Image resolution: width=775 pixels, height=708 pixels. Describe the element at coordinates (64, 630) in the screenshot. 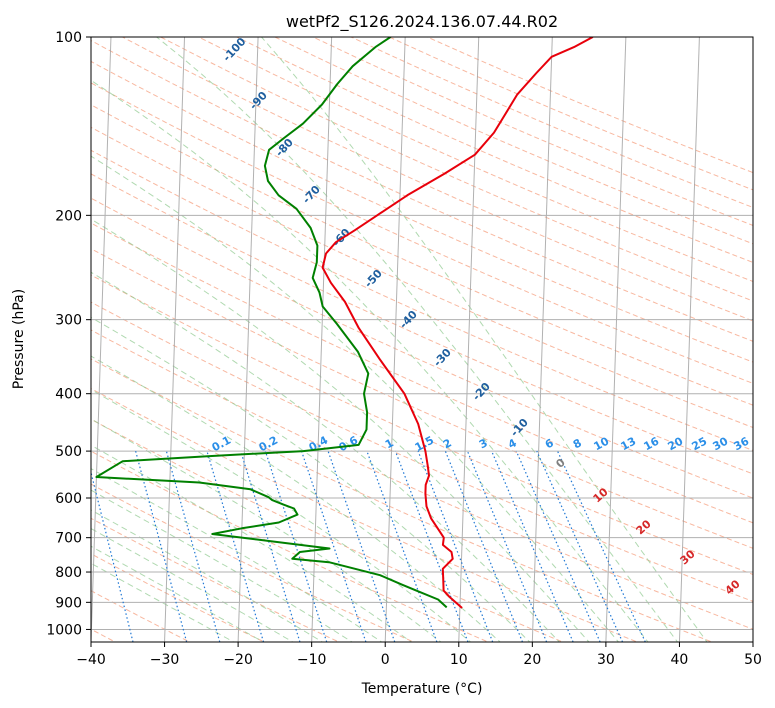

I see `y-tick-label: 1000` at that location.